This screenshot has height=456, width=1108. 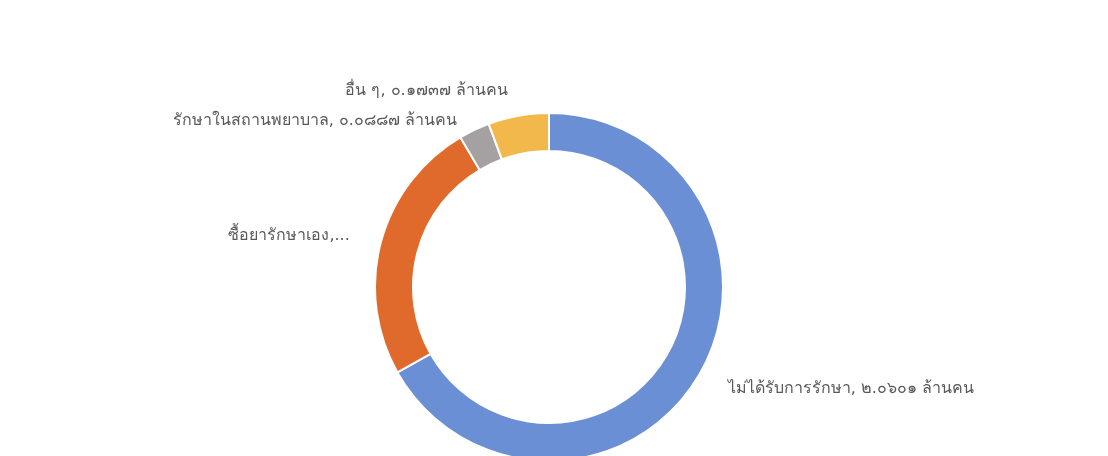 I want to click on slice-label: อื่น ๆ, ๐.๑๗๓๗ ล้านคน, so click(x=426, y=89).